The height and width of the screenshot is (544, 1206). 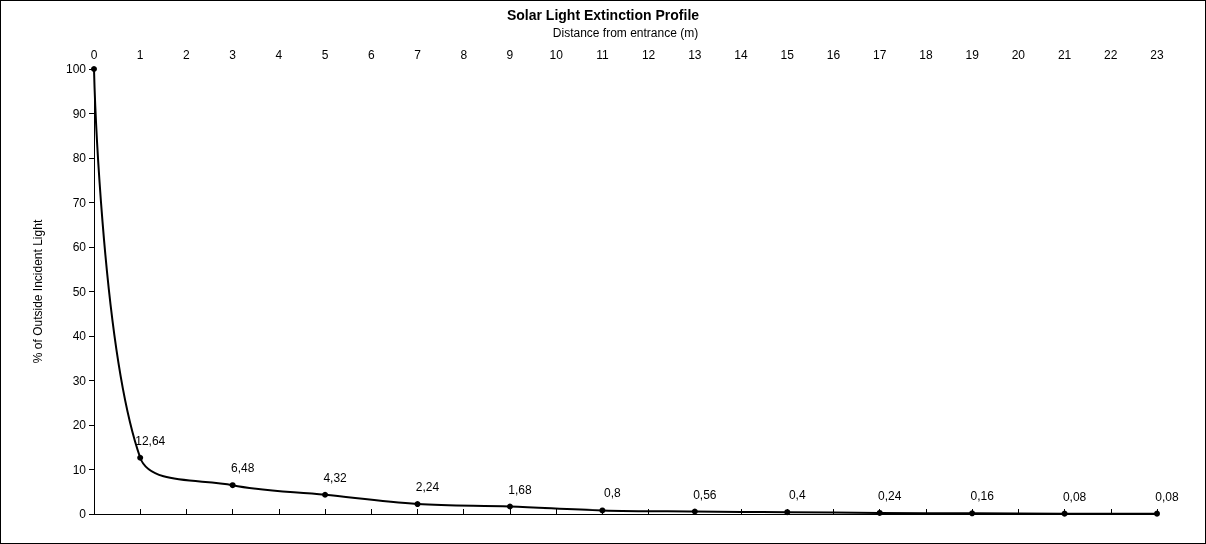 I want to click on x-tick-label: 7, so click(x=418, y=55).